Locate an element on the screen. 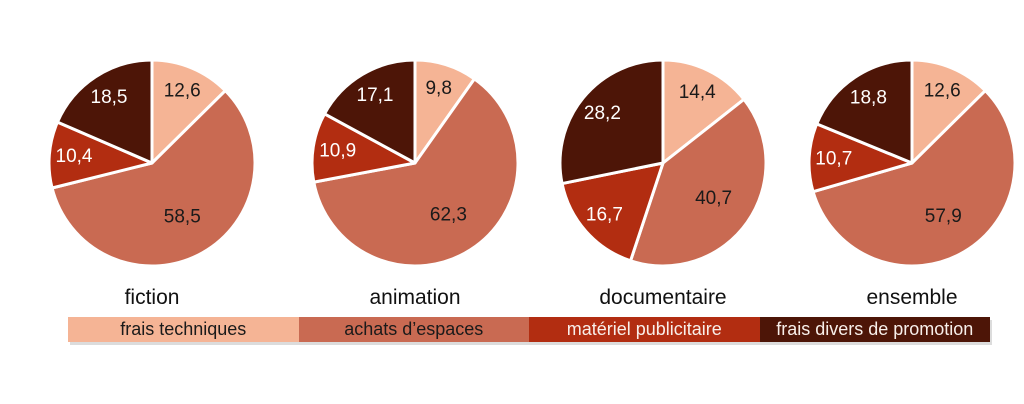 Image resolution: width=1024 pixels, height=404 pixels. pie-title-animation: animation is located at coordinates (415, 297).